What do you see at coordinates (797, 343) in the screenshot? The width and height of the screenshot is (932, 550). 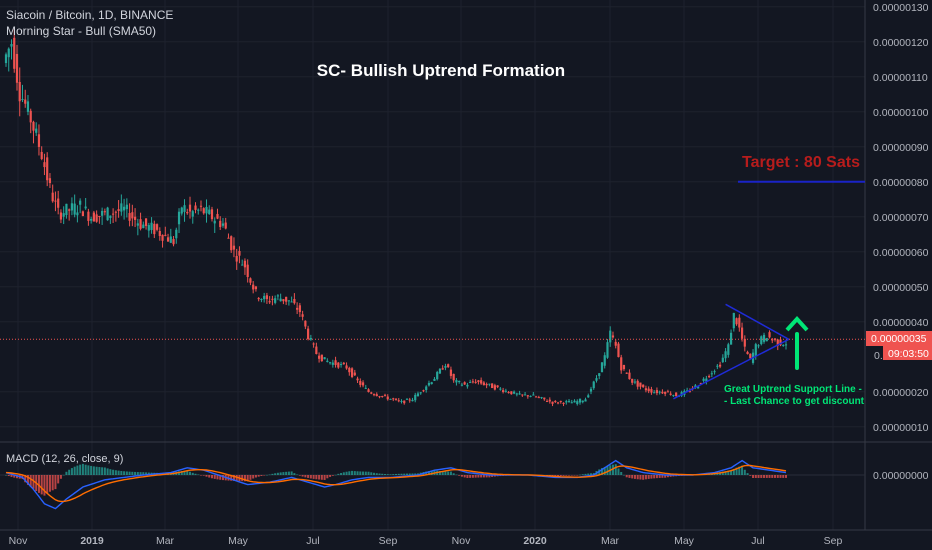 I see `bullish-arrow` at bounding box center [797, 343].